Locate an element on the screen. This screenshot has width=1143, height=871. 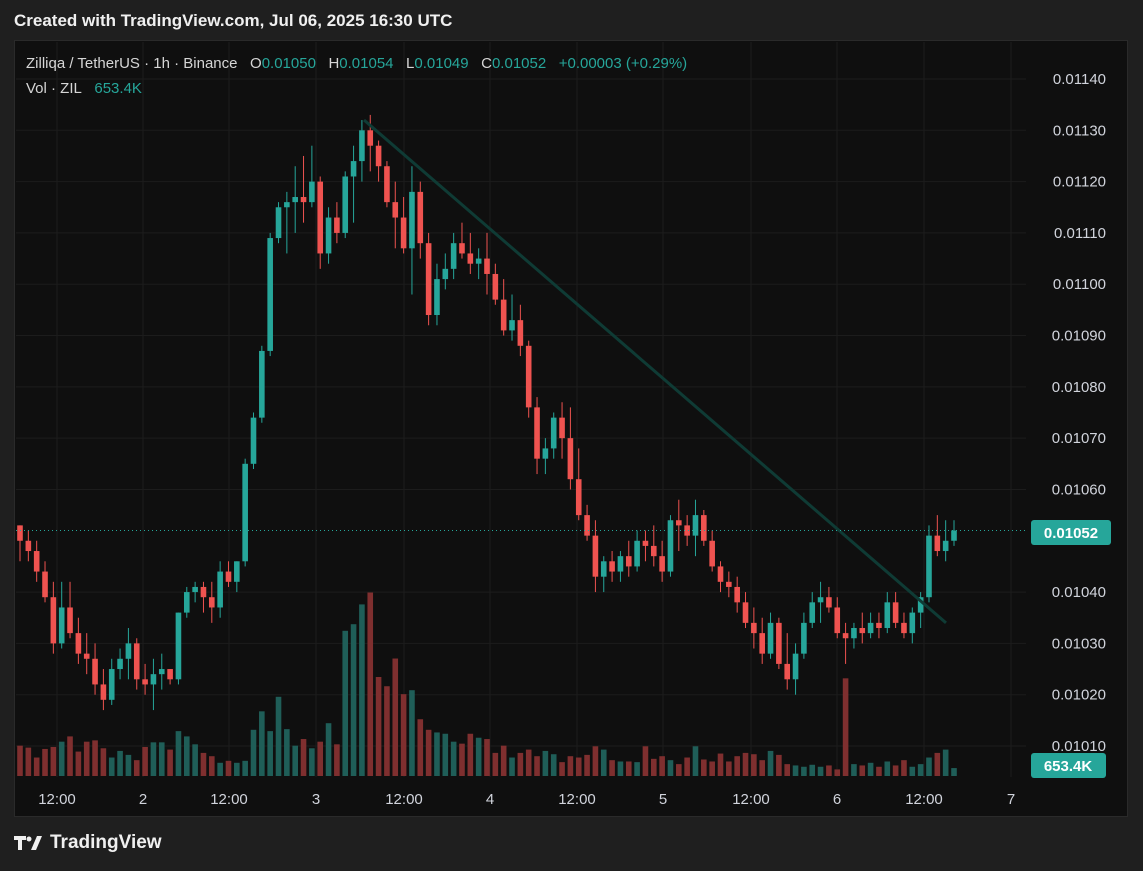
price-tick-label: 0.01120 is located at coordinates (1079, 182).